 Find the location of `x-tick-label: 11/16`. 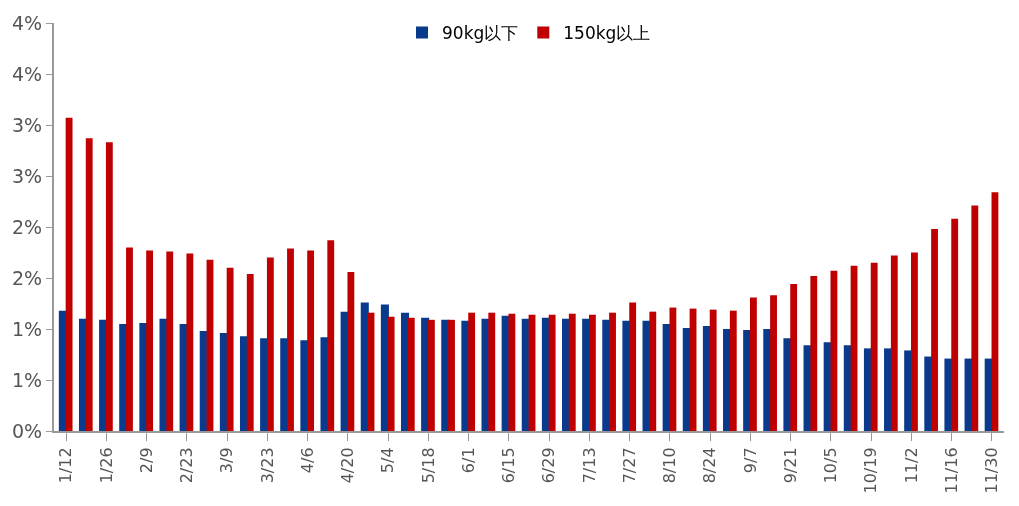

x-tick-label: 11/16 is located at coordinates (951, 470).